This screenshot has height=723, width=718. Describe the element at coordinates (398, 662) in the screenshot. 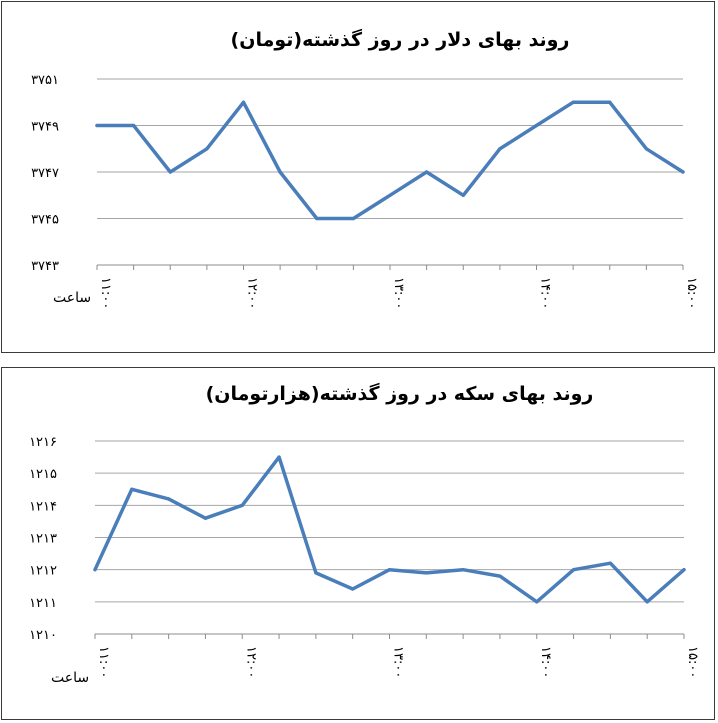

I see `coin-x-tick-label: ۱۳:۰۰` at that location.